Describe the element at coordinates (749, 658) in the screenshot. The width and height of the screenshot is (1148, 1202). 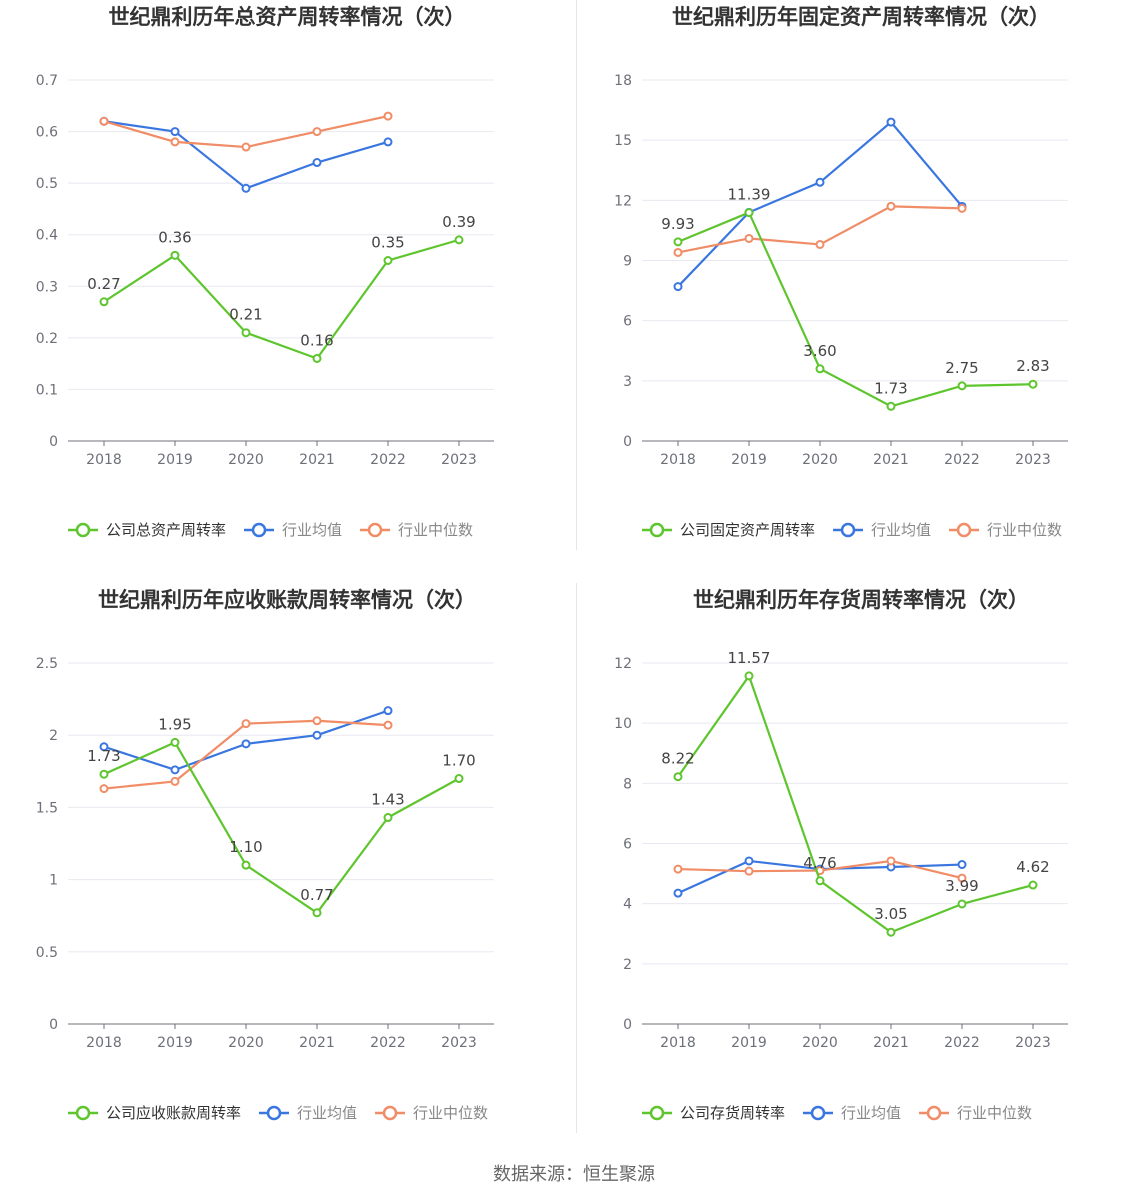
I see `data-label: 11.57` at that location.